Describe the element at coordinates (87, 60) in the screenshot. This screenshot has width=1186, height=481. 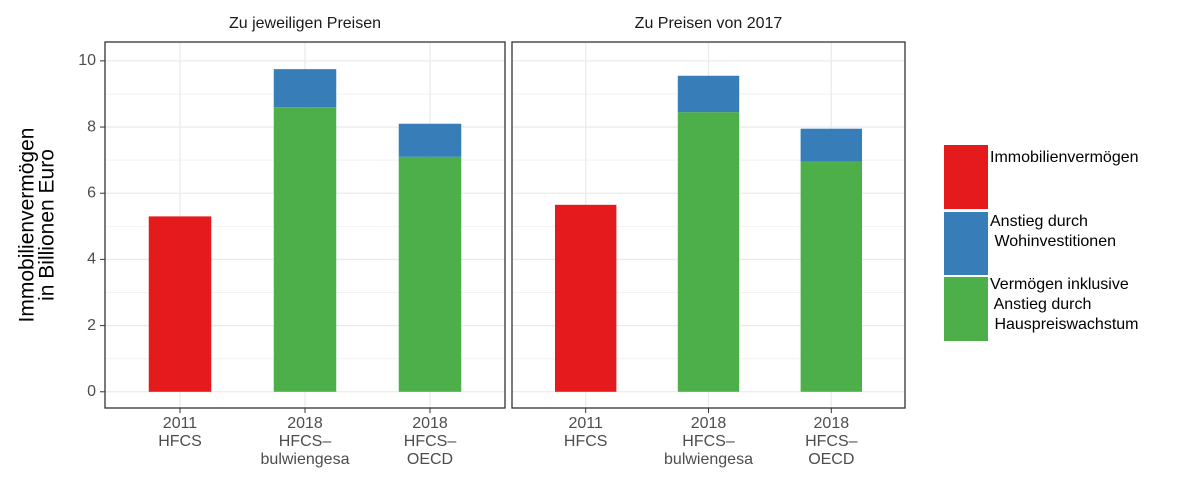
I see `y-tick-label: 10` at that location.